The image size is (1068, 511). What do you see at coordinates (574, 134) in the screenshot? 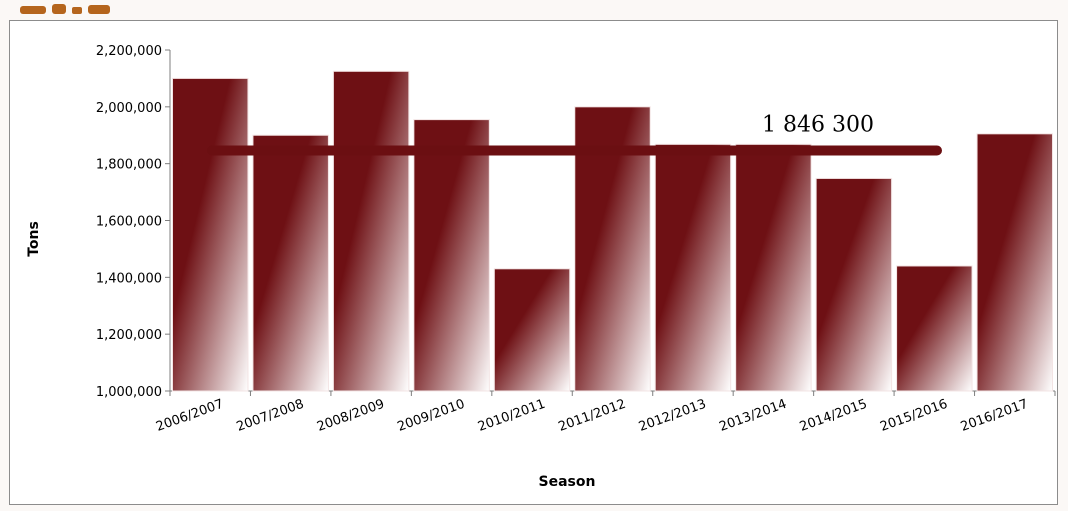
I see `average-overlay: 1 846 300` at bounding box center [574, 134].